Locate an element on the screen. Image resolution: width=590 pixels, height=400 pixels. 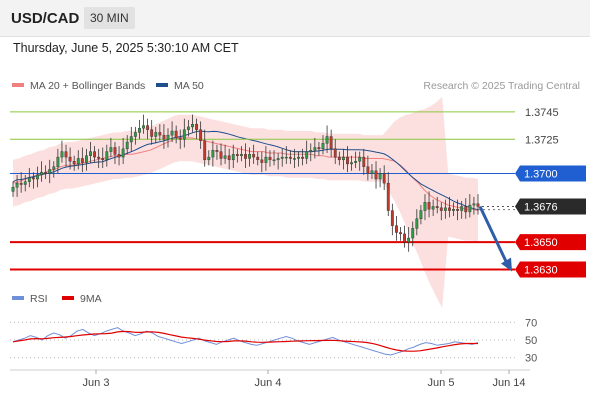
level-tag-1.3676 is located at coordinates (550, 206).